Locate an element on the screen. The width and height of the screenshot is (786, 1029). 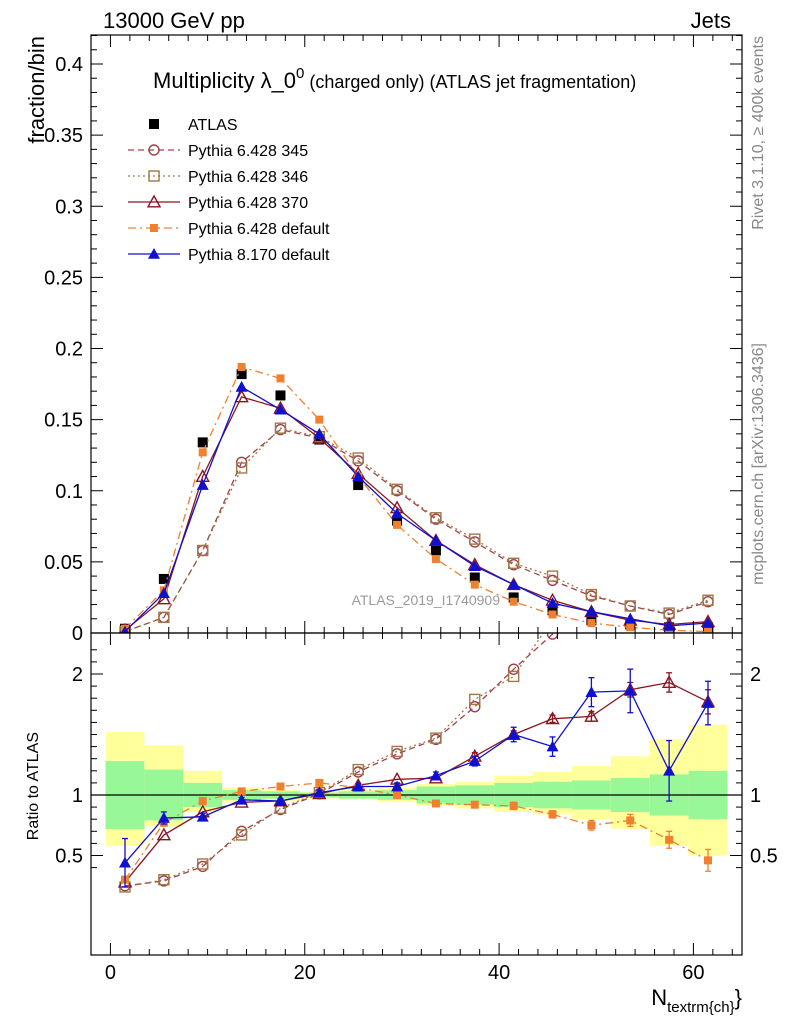
ratio-y-tick-label-right: 2 is located at coordinates (755, 675).